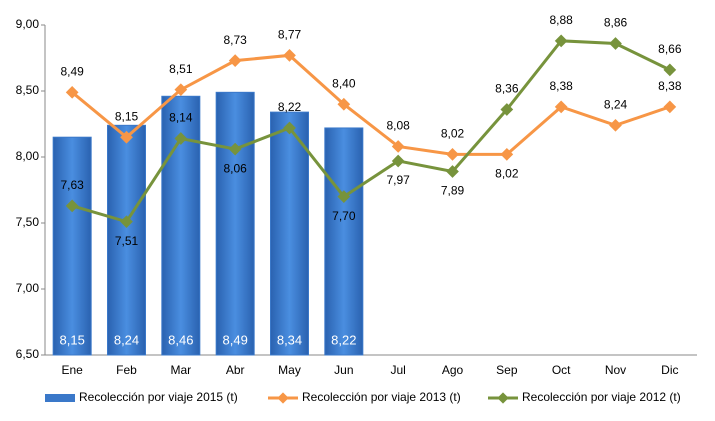  I want to click on x-tick-label: Abr, so click(235, 370).